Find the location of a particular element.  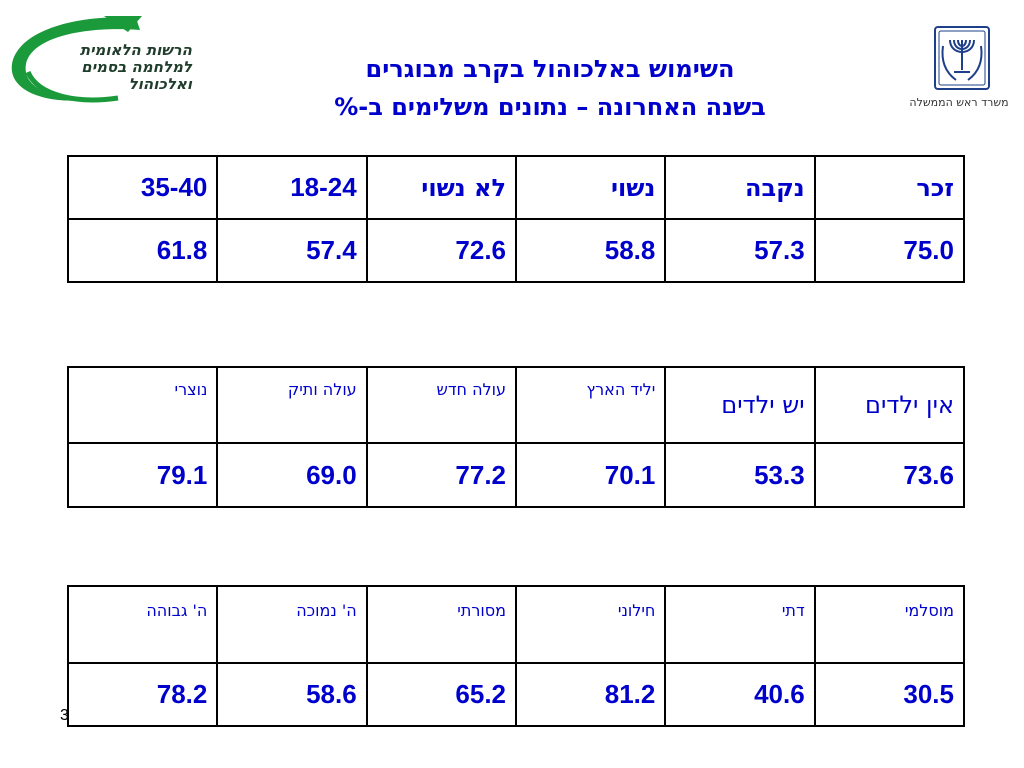

header-cell: מסורתי is located at coordinates (441, 624).